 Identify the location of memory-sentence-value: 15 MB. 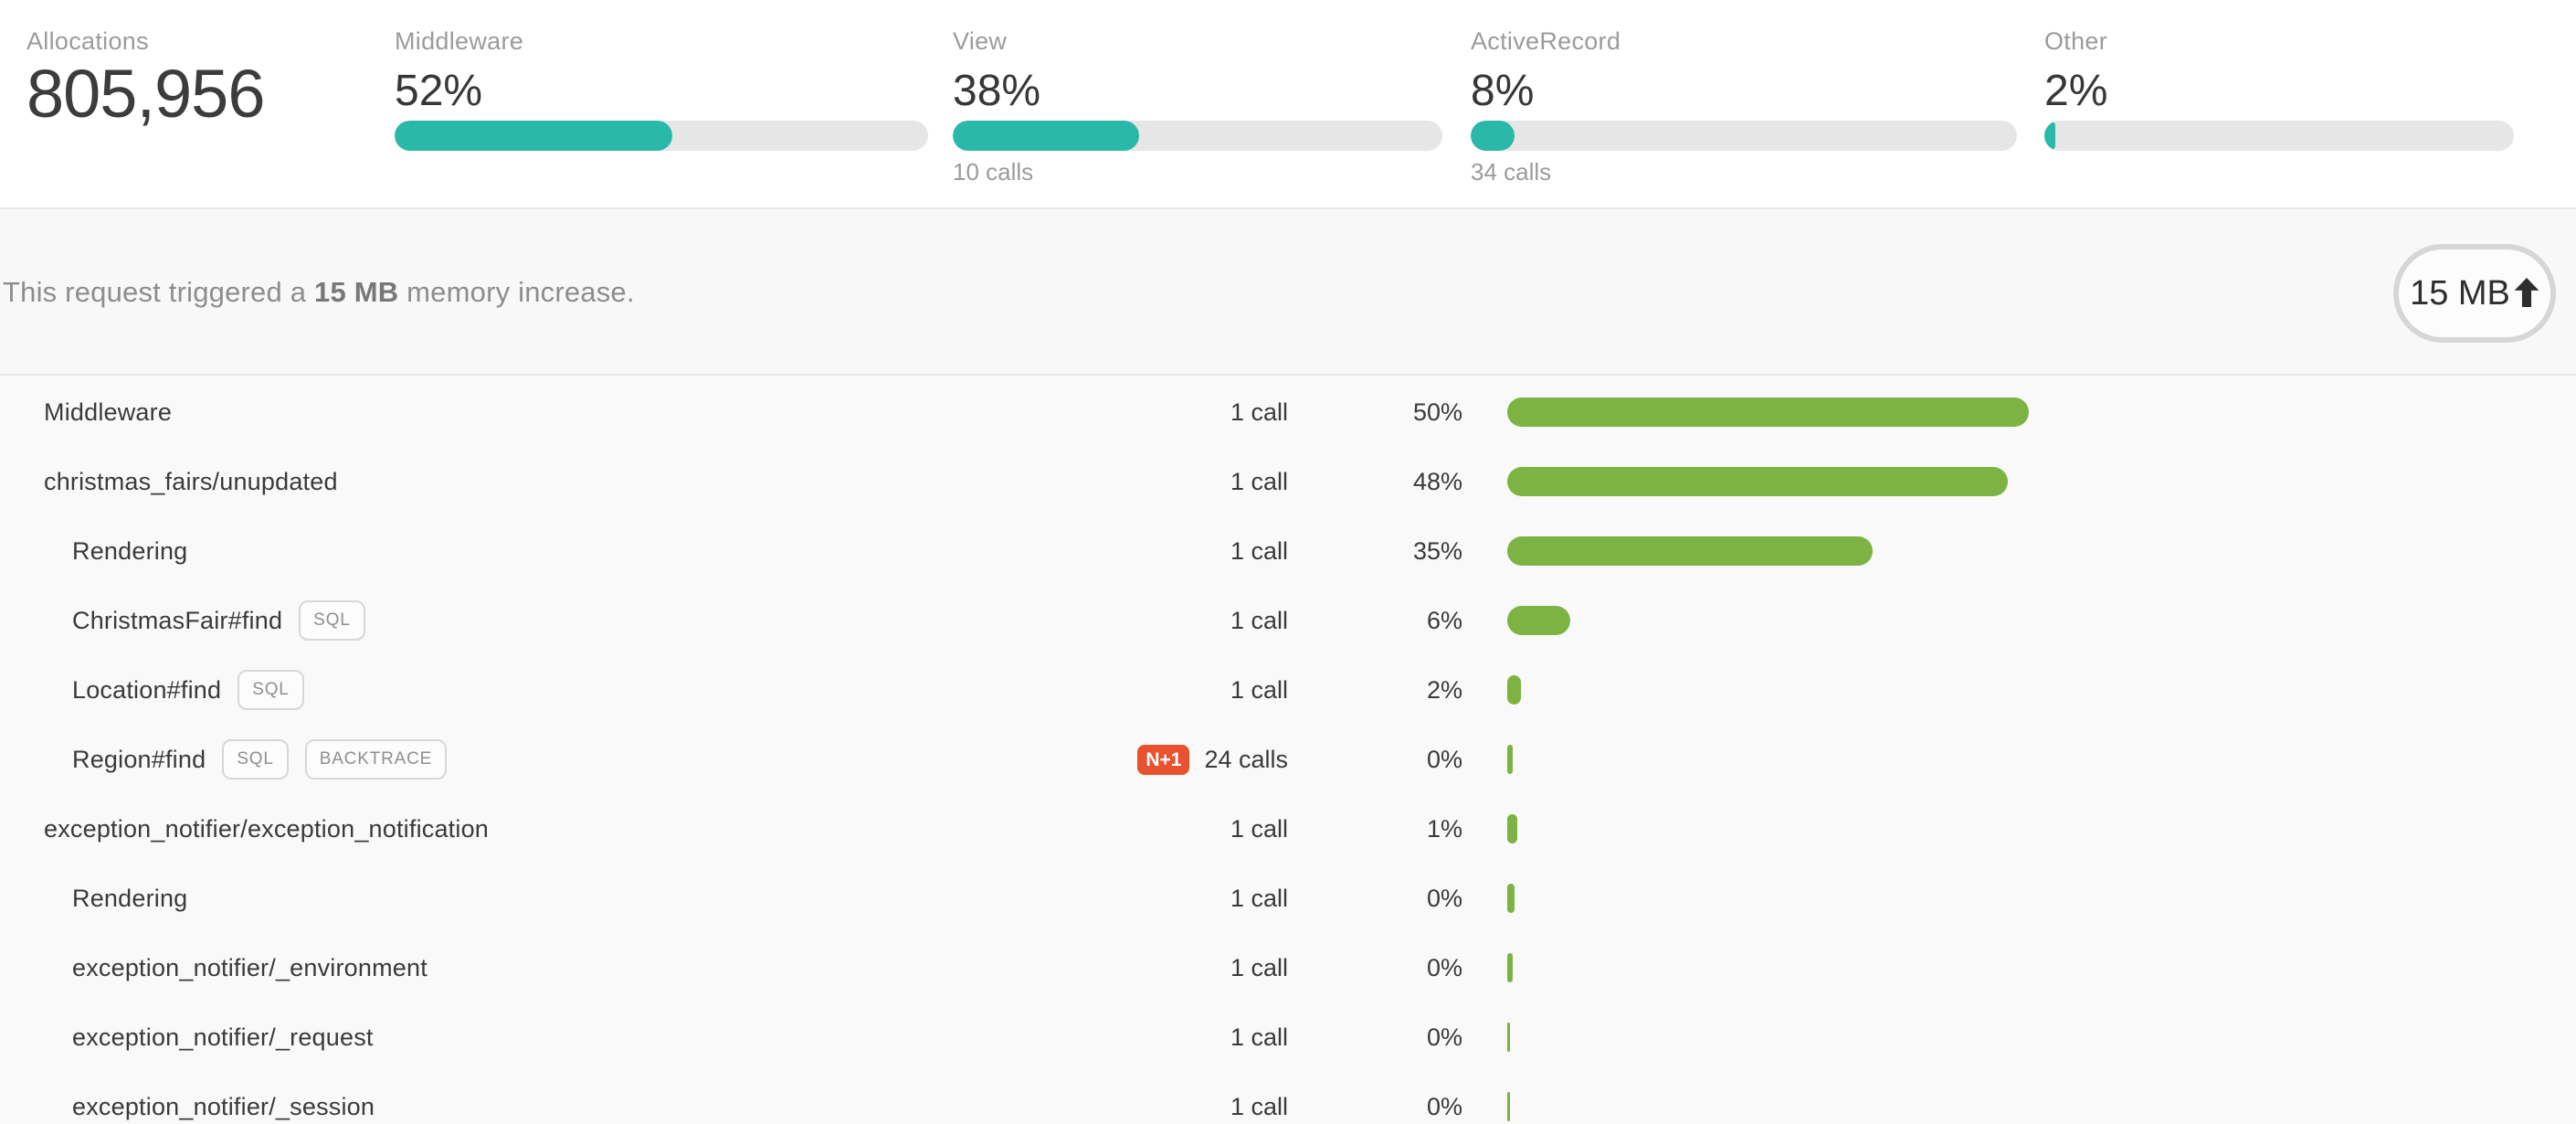
(356, 292).